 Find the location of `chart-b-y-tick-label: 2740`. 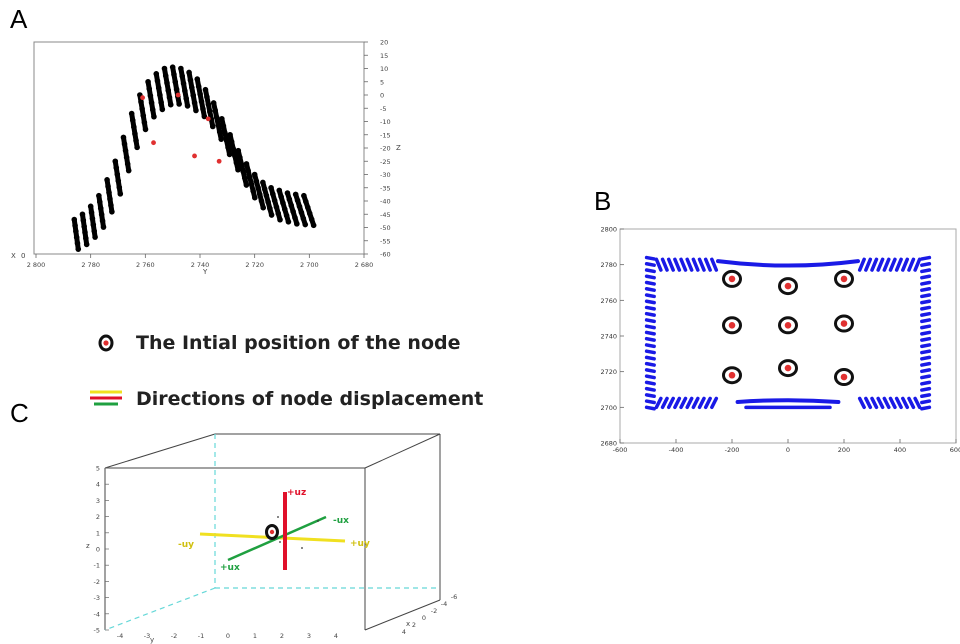

chart-b-y-tick-label: 2740 is located at coordinates (608, 337).